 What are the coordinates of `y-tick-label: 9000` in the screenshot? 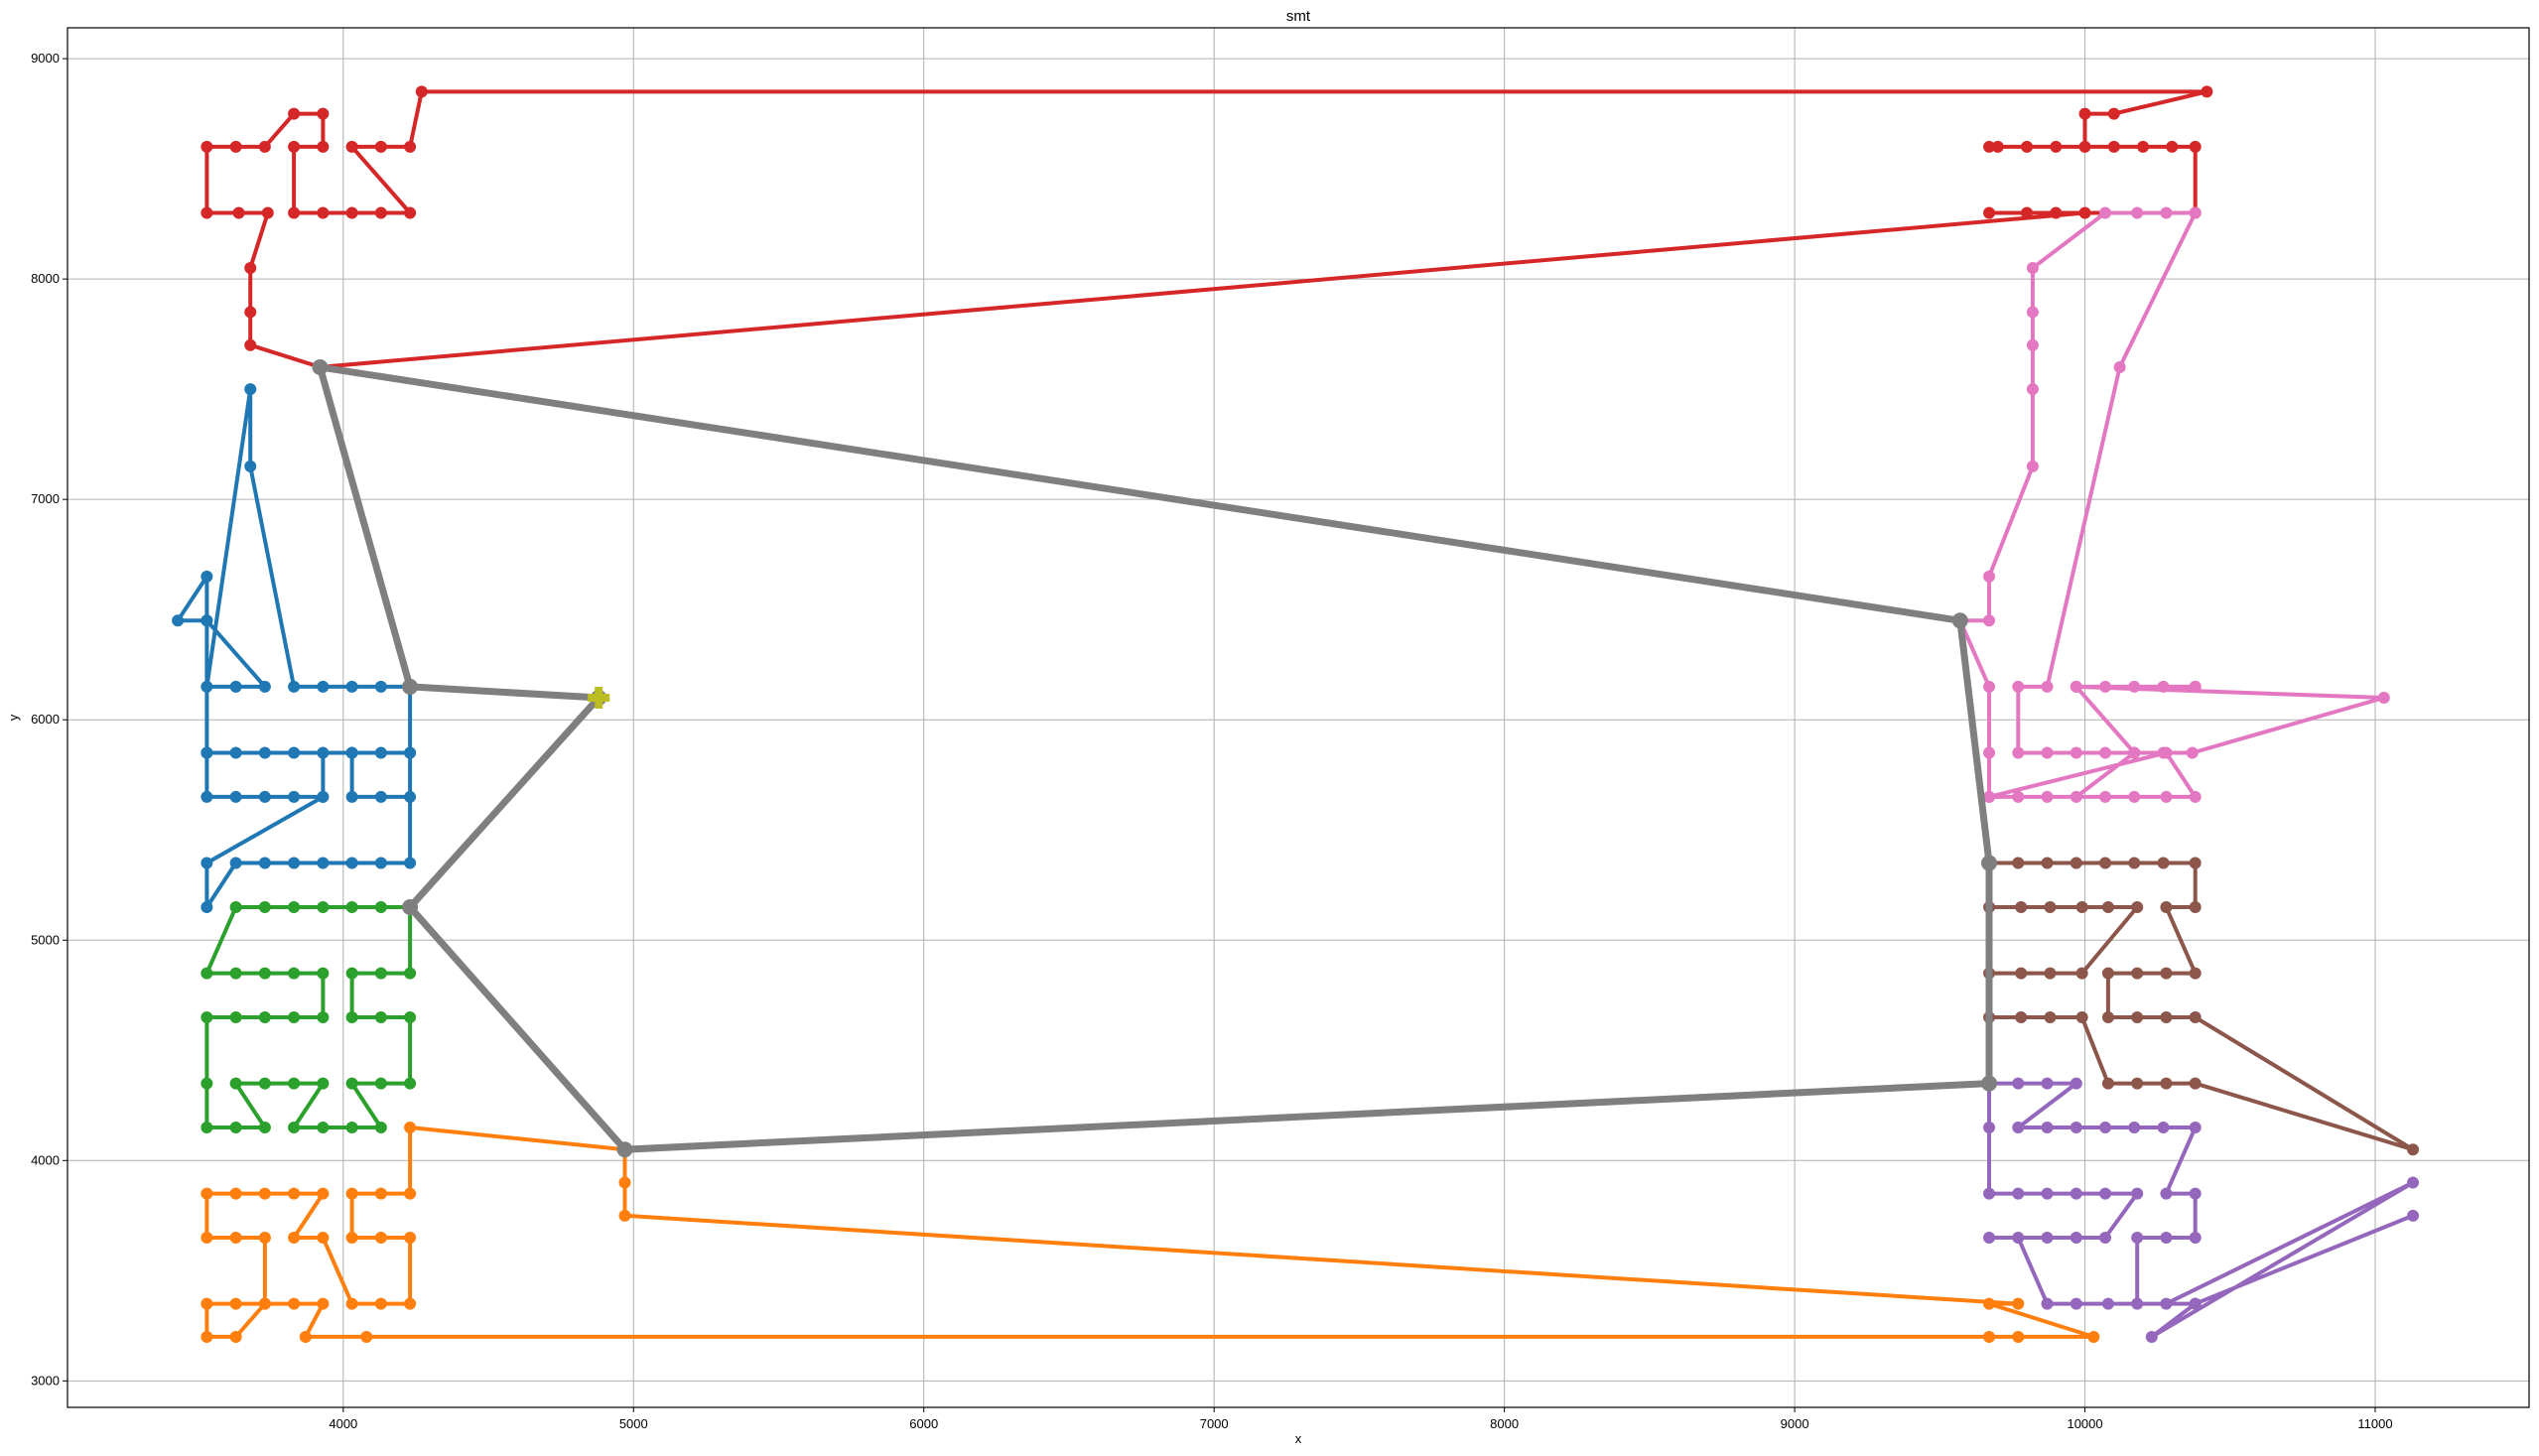 It's located at (45, 58).